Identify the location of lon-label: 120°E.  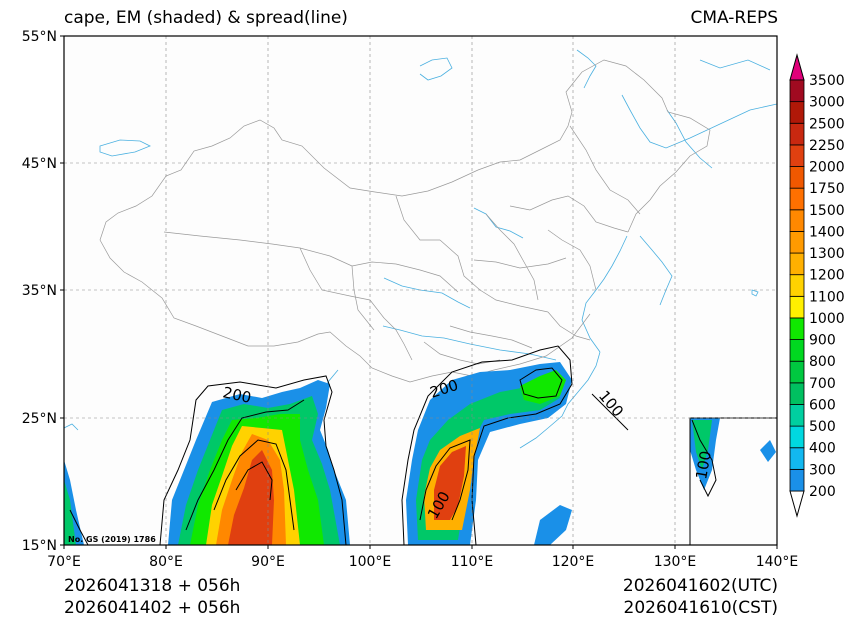
(573, 562).